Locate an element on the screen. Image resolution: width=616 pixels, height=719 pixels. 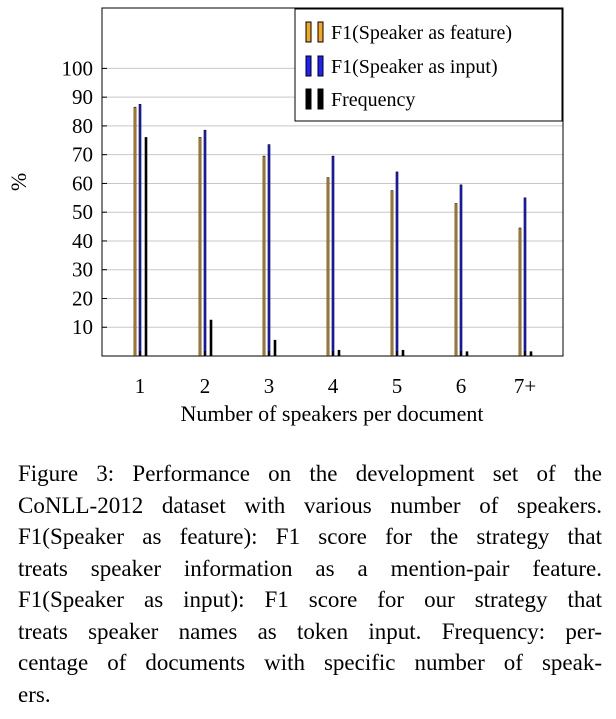
y-tick-label: 30 is located at coordinates (82, 270).